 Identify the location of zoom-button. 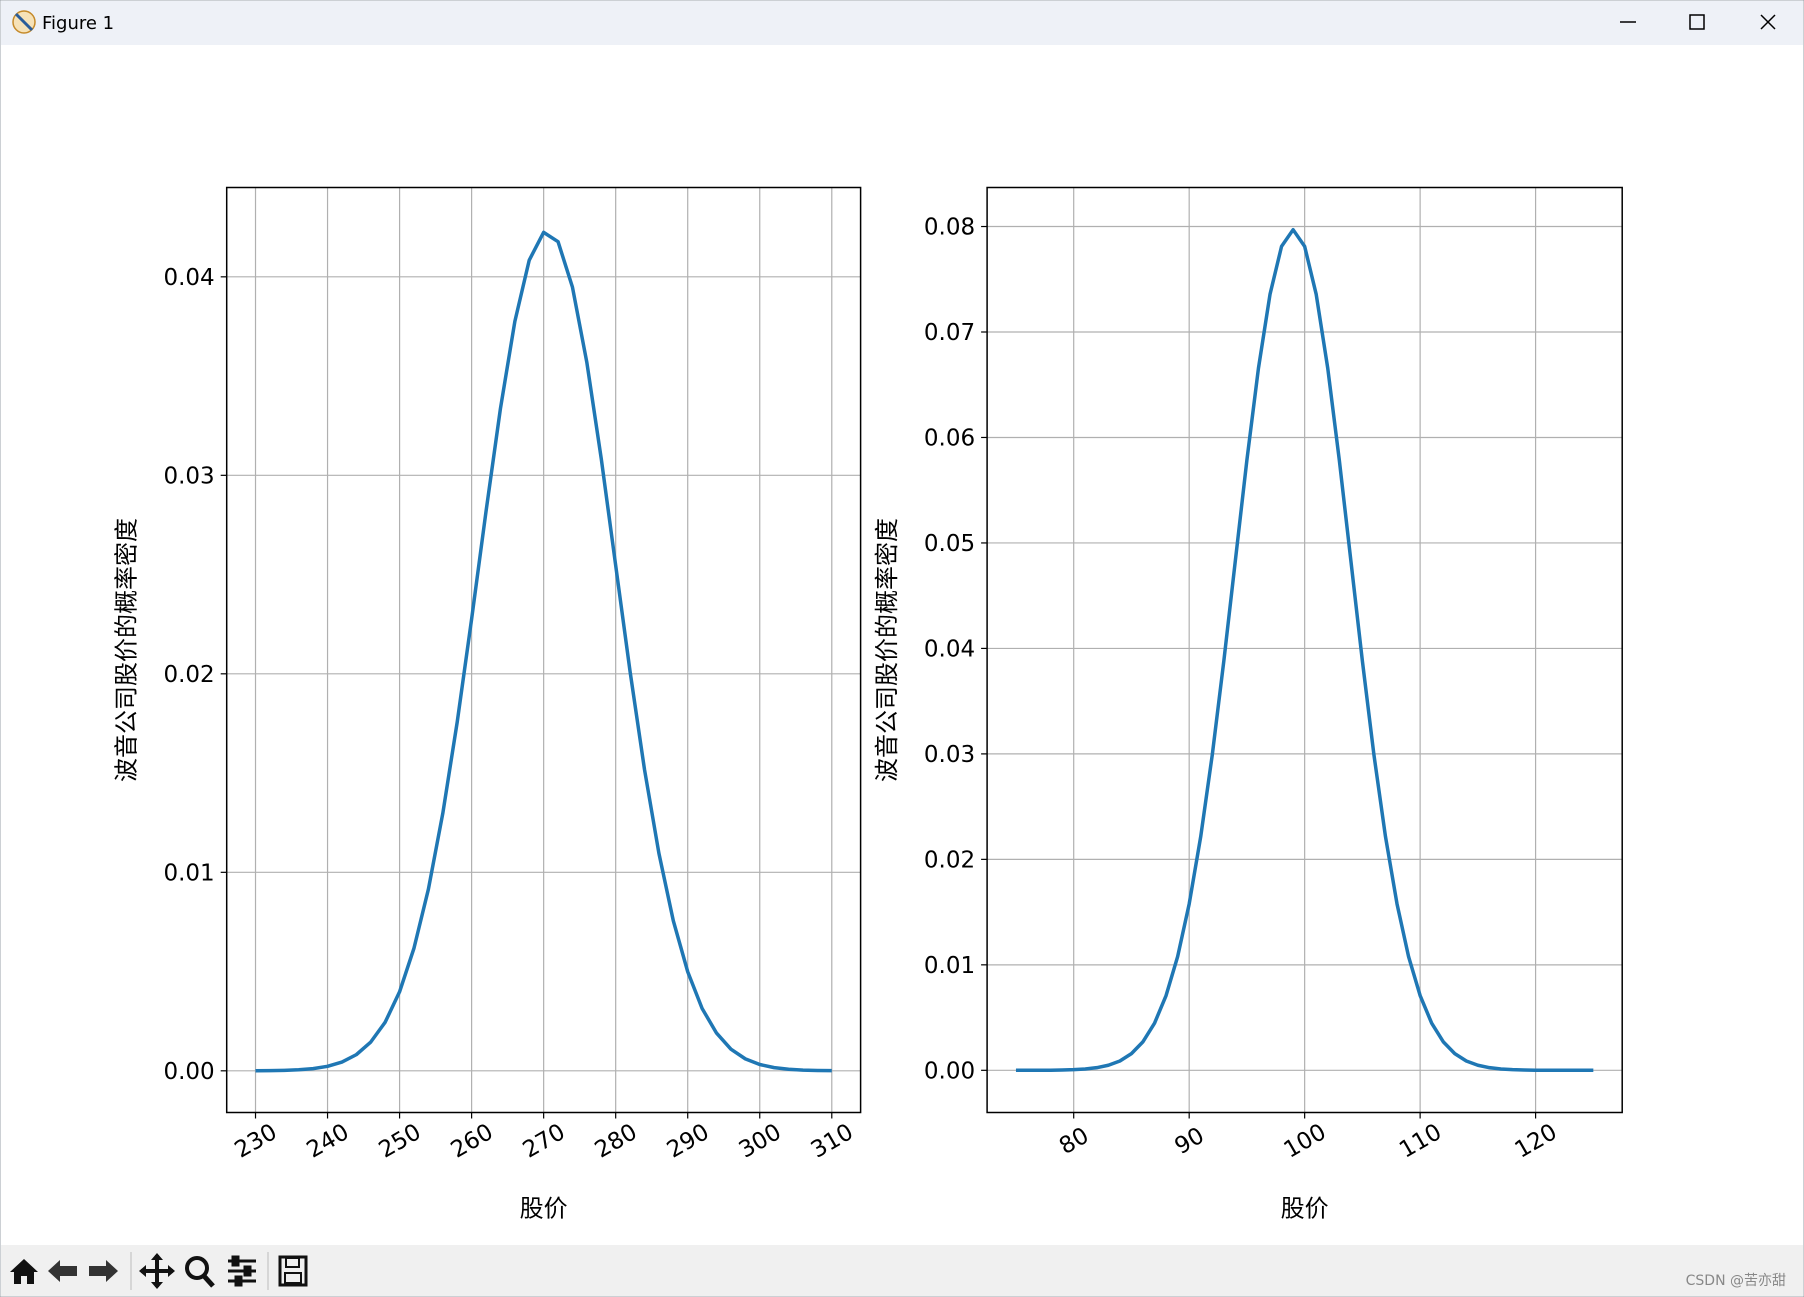
(200, 1272).